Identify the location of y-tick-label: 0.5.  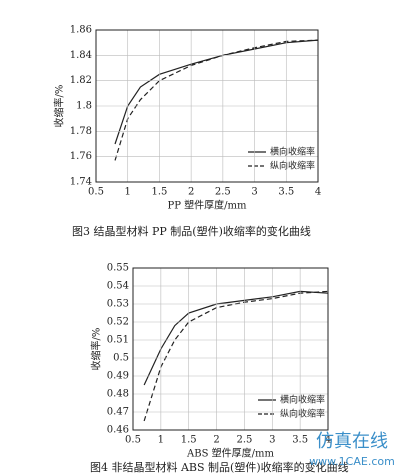
(121, 358).